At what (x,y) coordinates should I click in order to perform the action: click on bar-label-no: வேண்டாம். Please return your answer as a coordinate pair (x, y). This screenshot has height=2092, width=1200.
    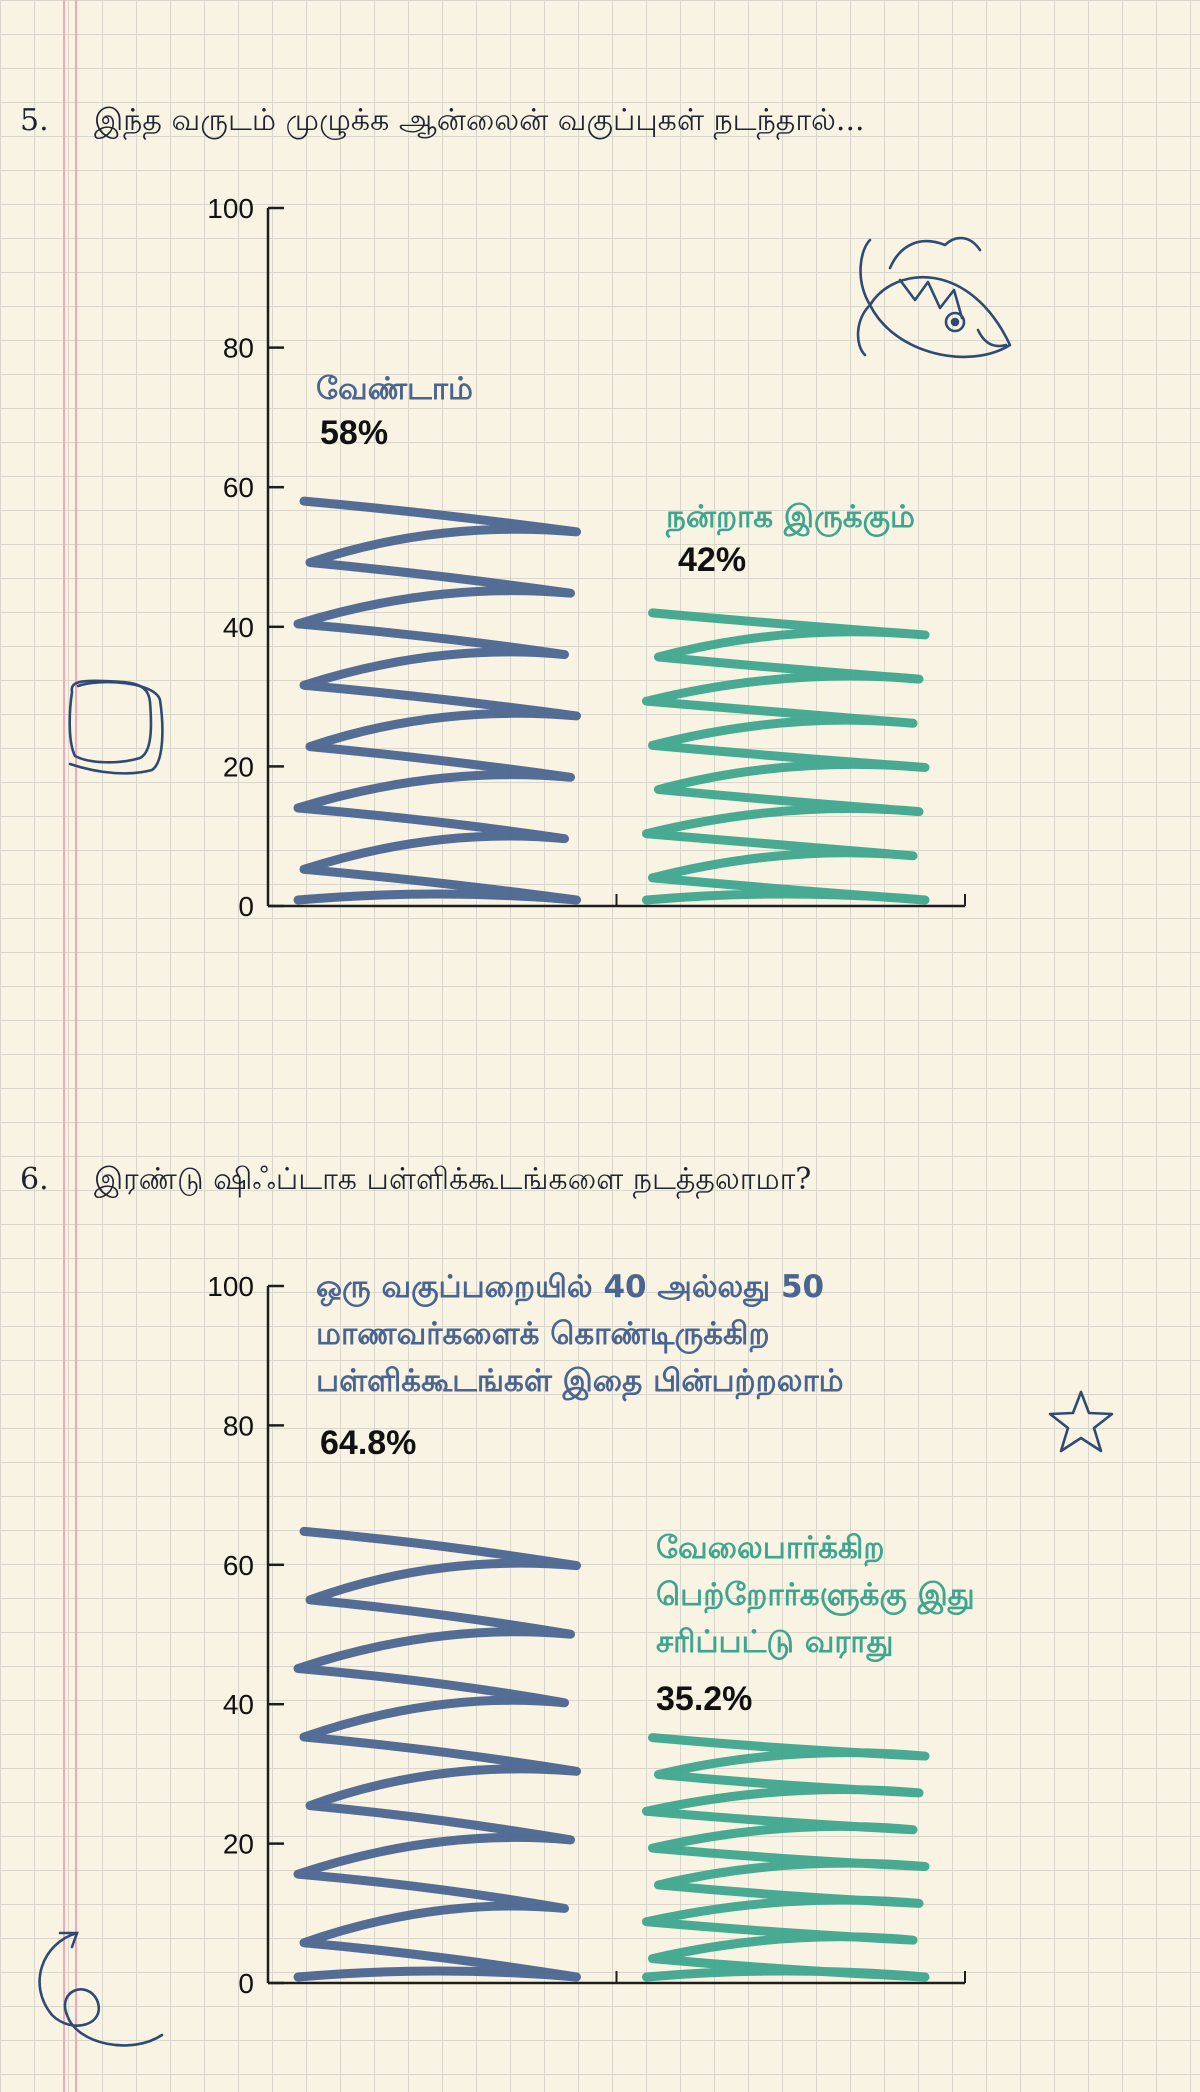
    Looking at the image, I should click on (394, 389).